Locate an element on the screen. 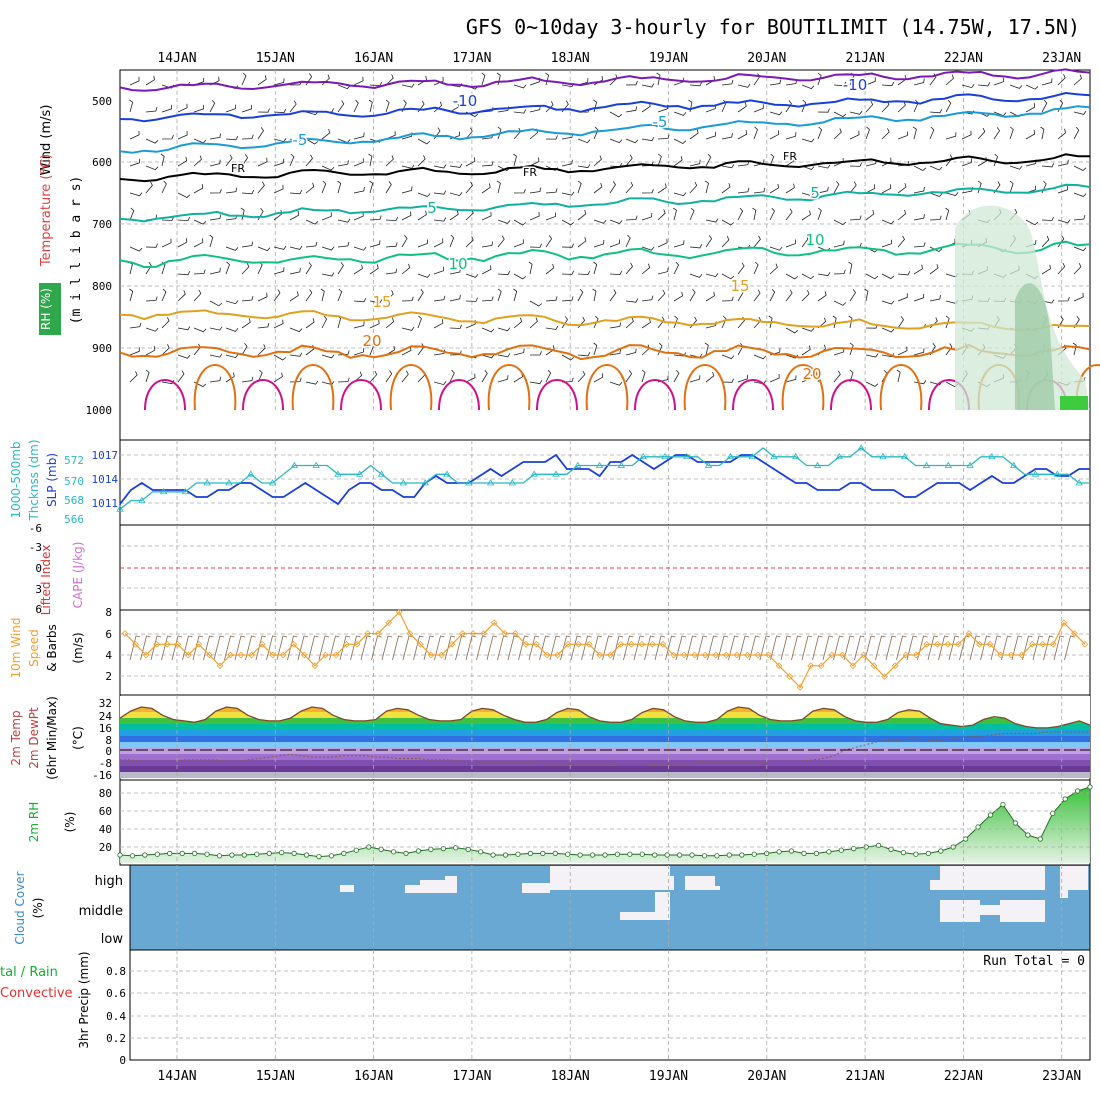  wind-speed-line is located at coordinates (605, 649).